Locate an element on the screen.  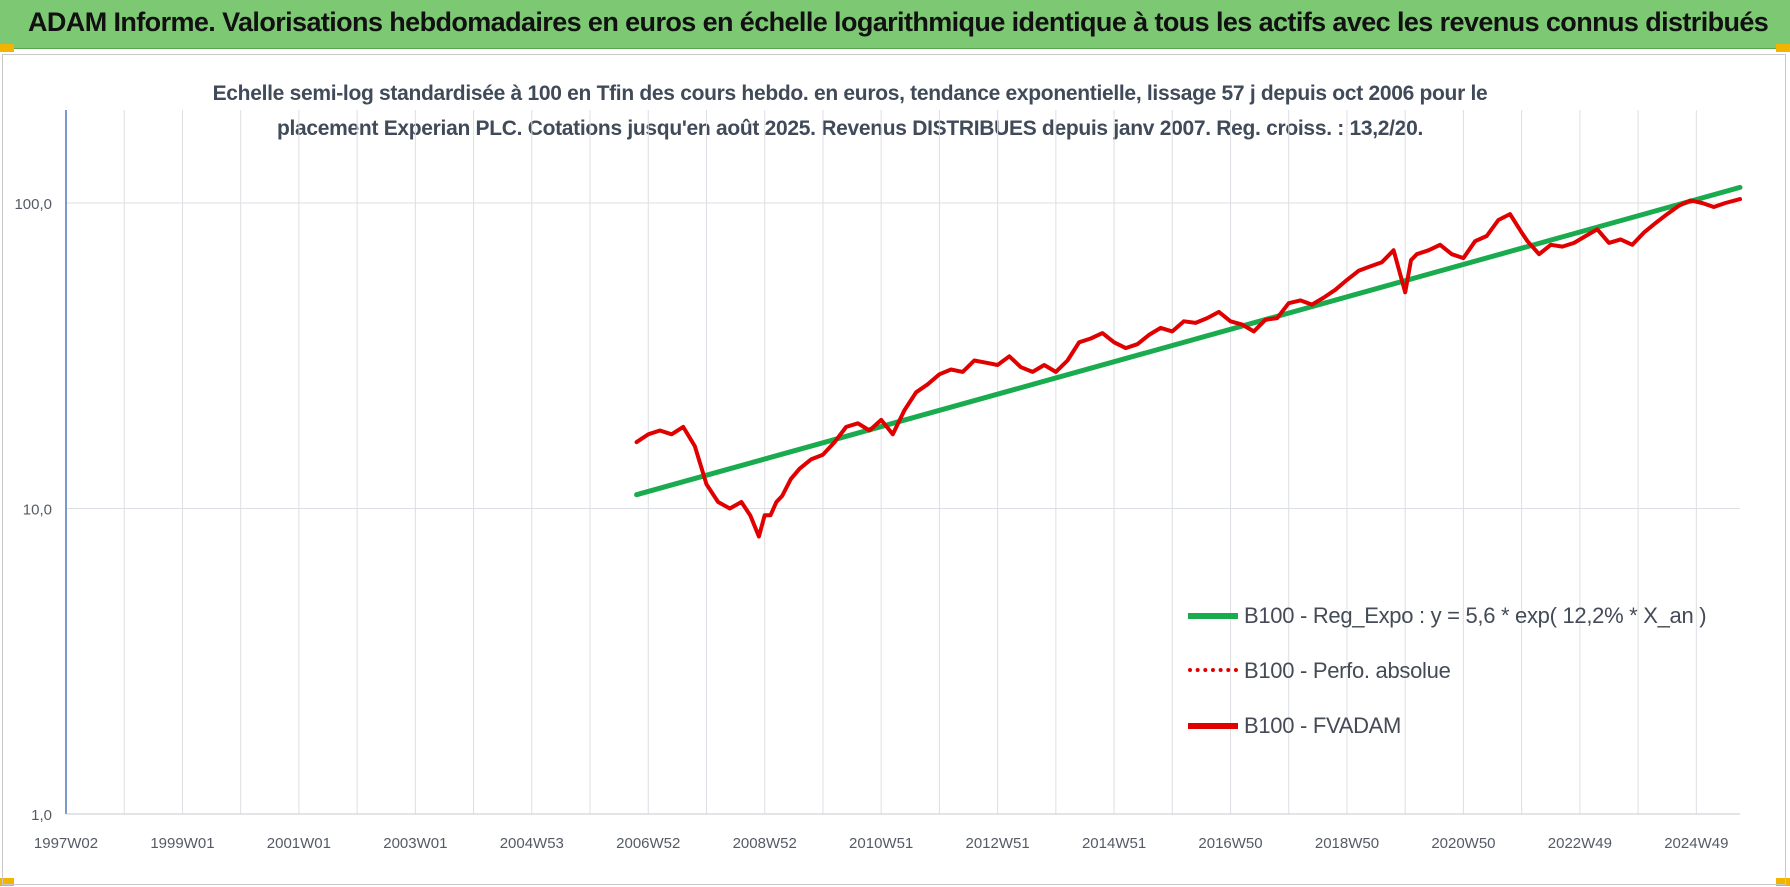
y-tick-label: 100,0 is located at coordinates (33, 204).